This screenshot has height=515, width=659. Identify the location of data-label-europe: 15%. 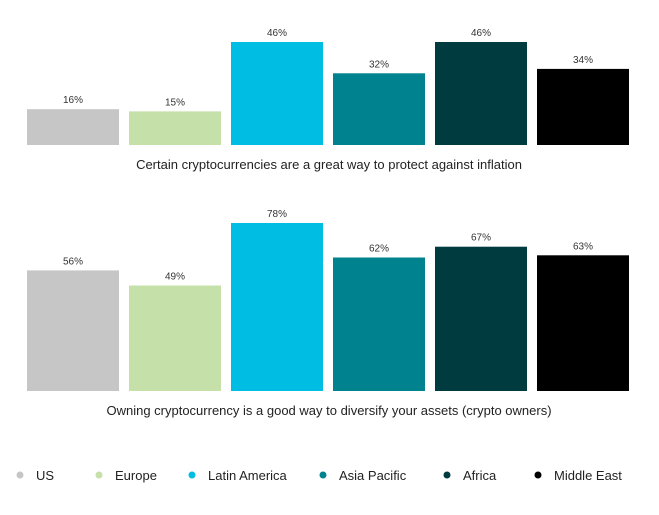
(175, 102).